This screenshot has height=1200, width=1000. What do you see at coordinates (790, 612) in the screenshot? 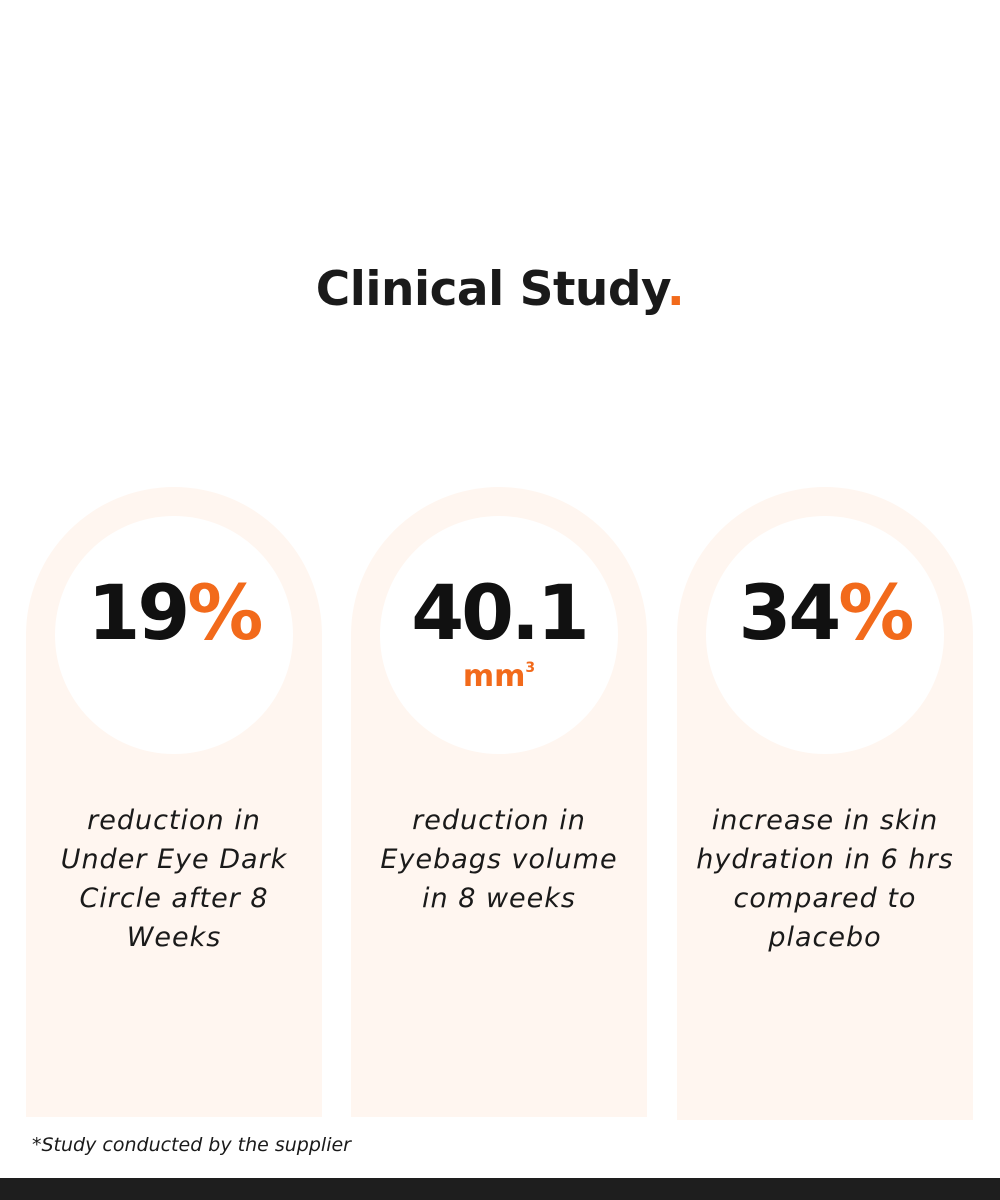
I see `stat-number: 34` at bounding box center [790, 612].